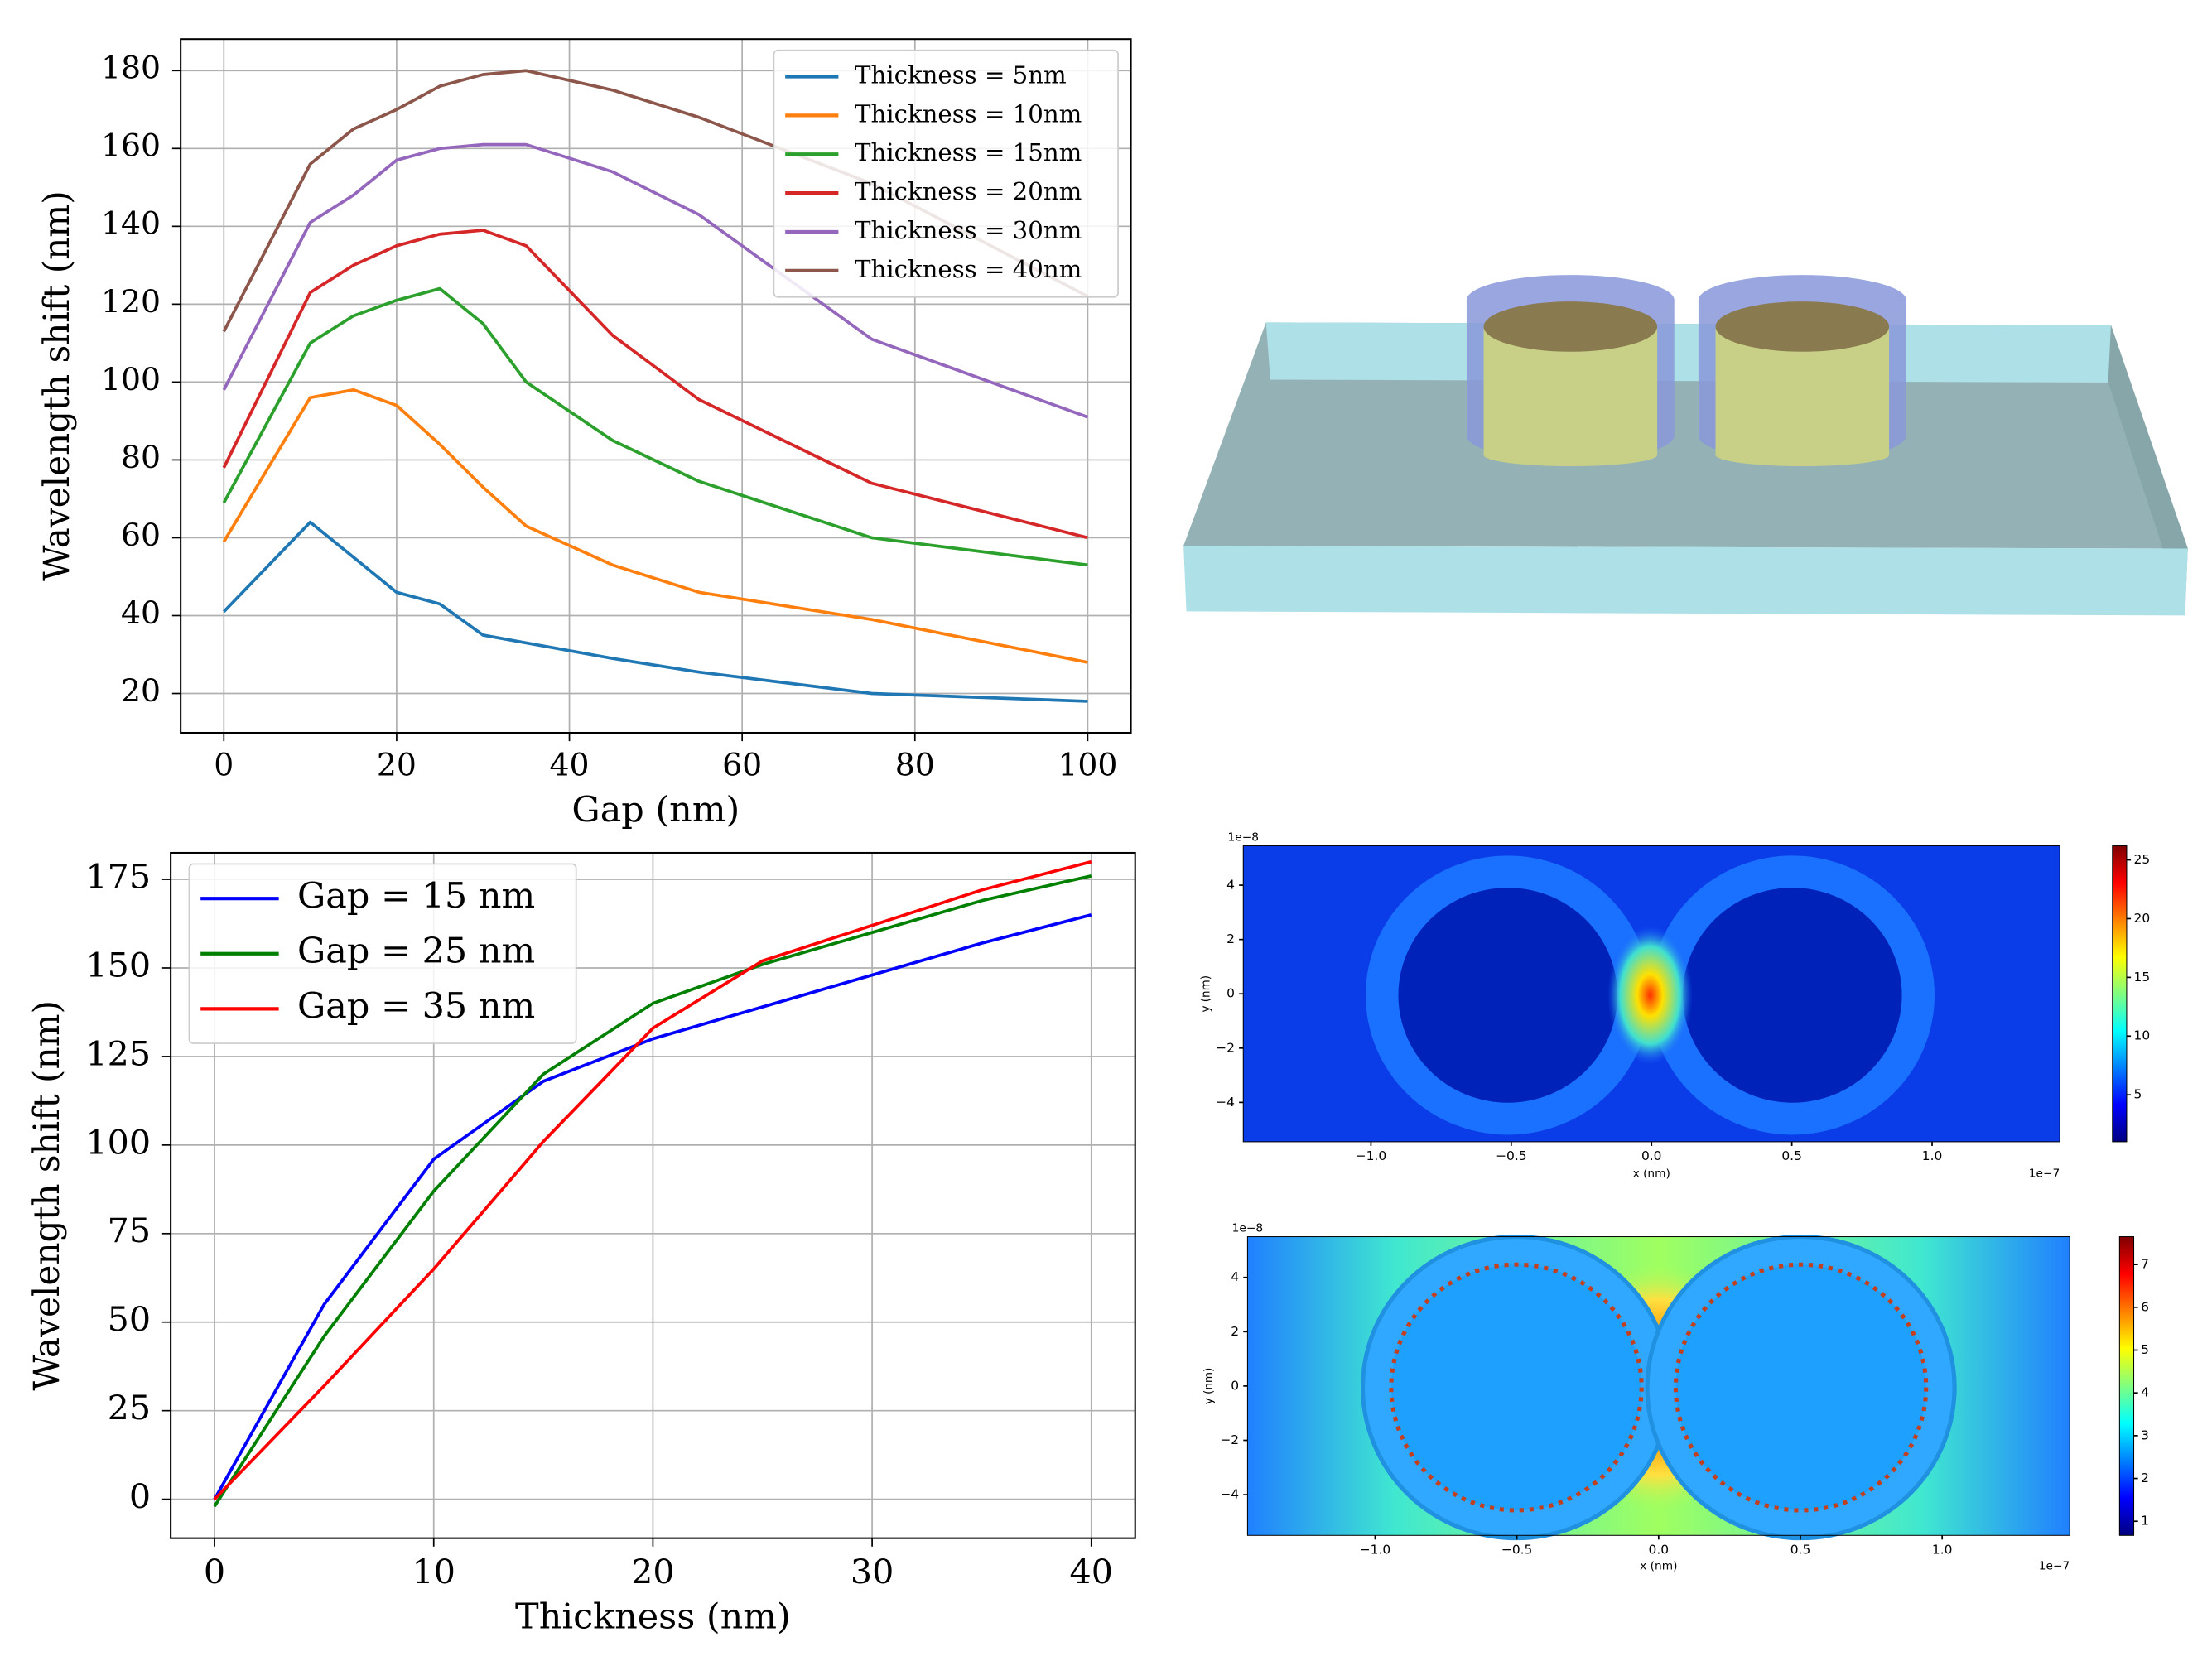 The image size is (2212, 1661). Describe the element at coordinates (742, 765) in the screenshot. I see `x-tick-label: 60` at that location.